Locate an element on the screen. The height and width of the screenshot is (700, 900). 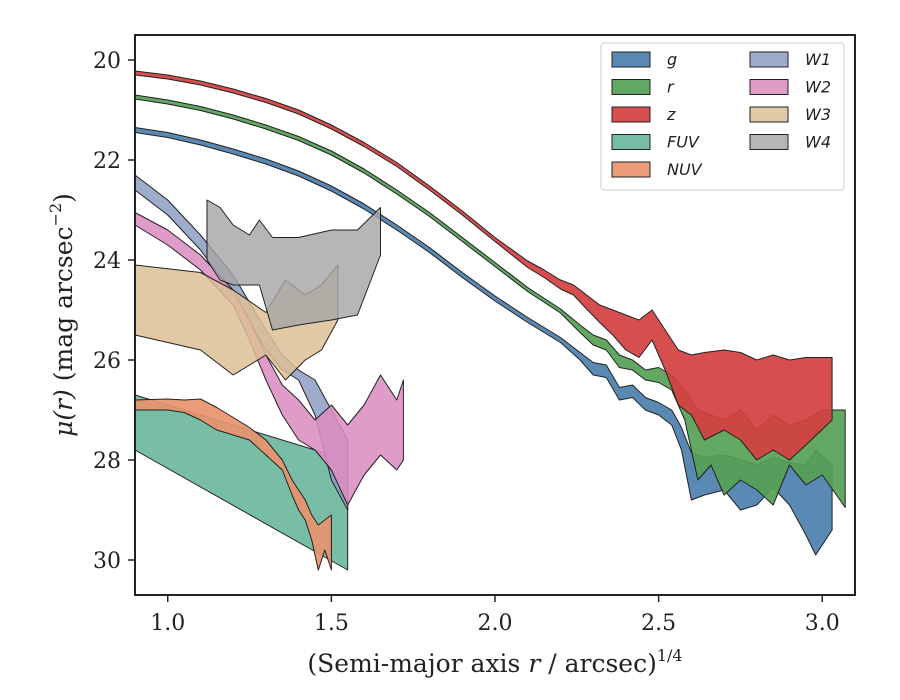
series-band-w4 is located at coordinates (293, 265).